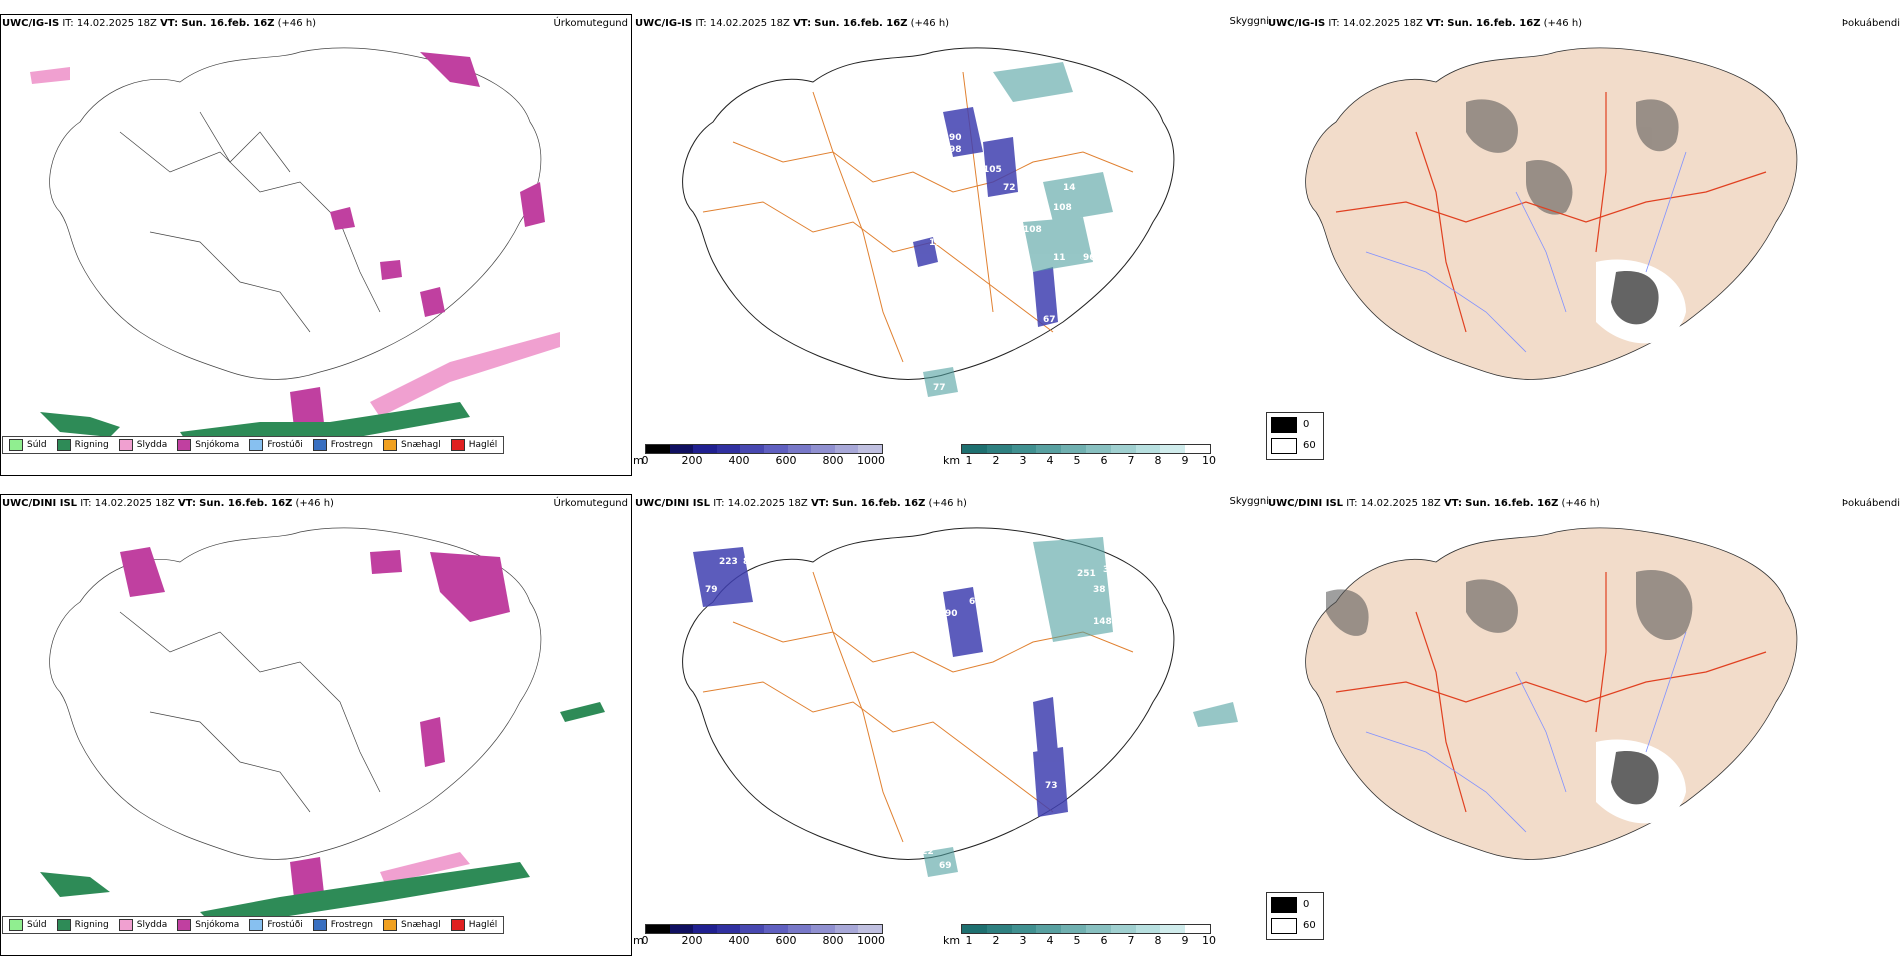  What do you see at coordinates (779, 590) in the screenshot?
I see `cloud-label: 20` at bounding box center [779, 590].